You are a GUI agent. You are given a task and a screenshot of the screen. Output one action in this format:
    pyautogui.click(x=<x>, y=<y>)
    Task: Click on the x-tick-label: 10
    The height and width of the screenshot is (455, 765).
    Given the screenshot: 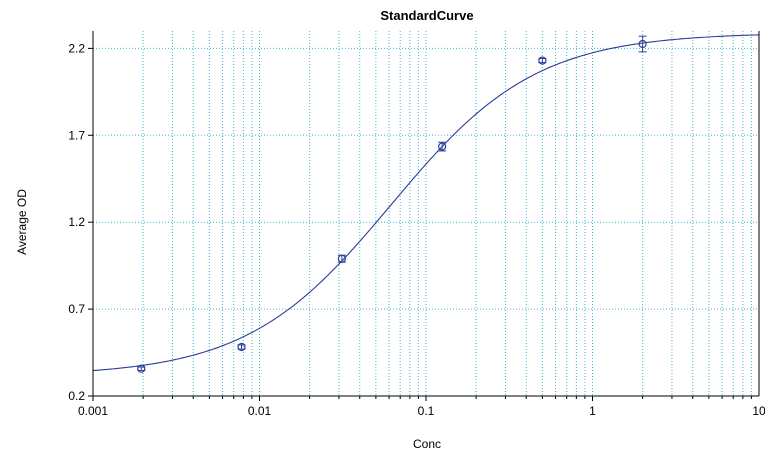 What is the action you would take?
    pyautogui.click(x=758, y=411)
    